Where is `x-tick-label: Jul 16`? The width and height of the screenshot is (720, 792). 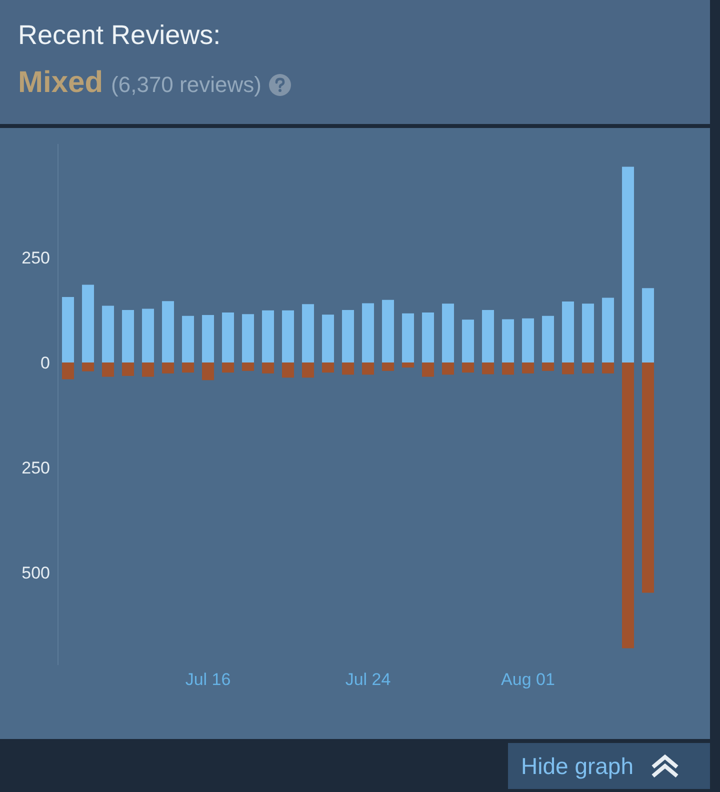
x-tick-label: Jul 16 is located at coordinates (208, 680).